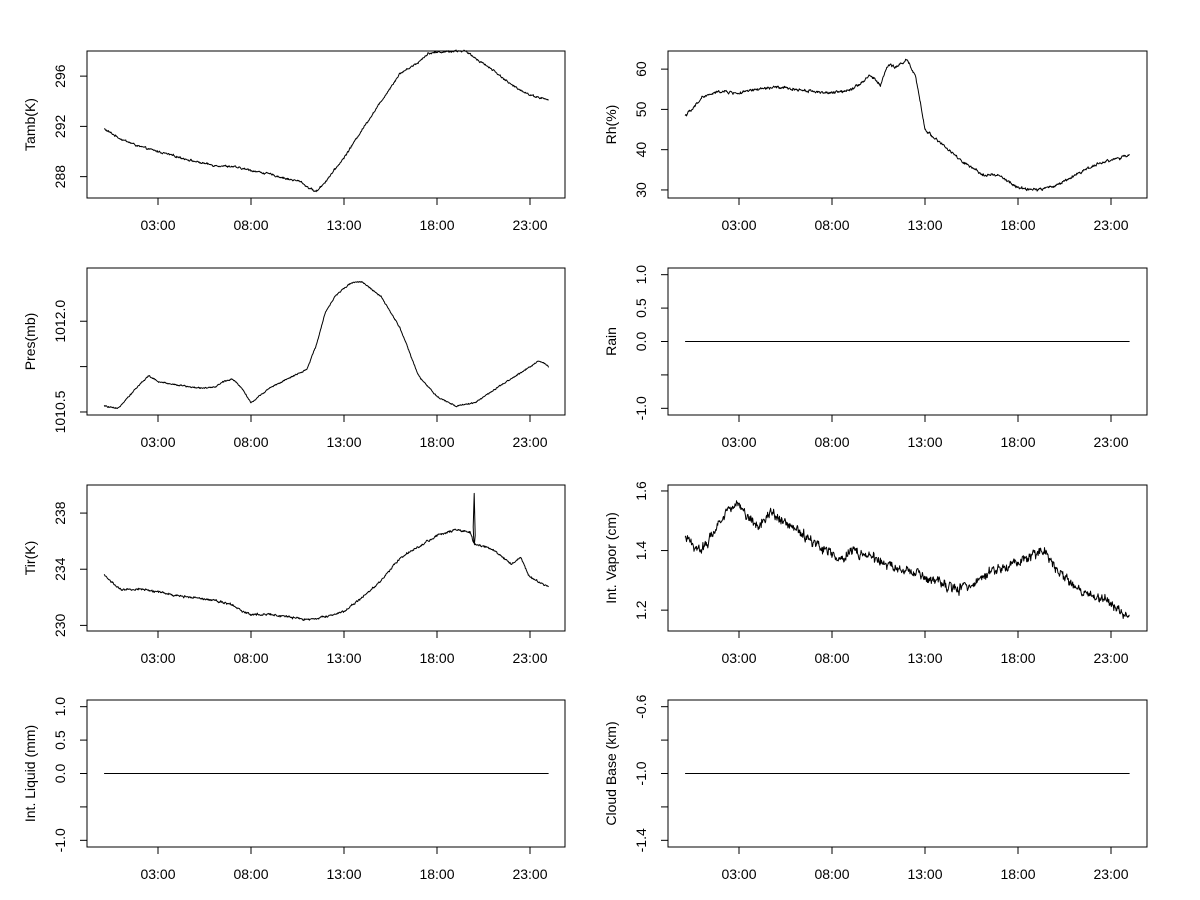  Describe the element at coordinates (611, 558) in the screenshot. I see `y-axis-label: Int. Vapor (cm)` at that location.